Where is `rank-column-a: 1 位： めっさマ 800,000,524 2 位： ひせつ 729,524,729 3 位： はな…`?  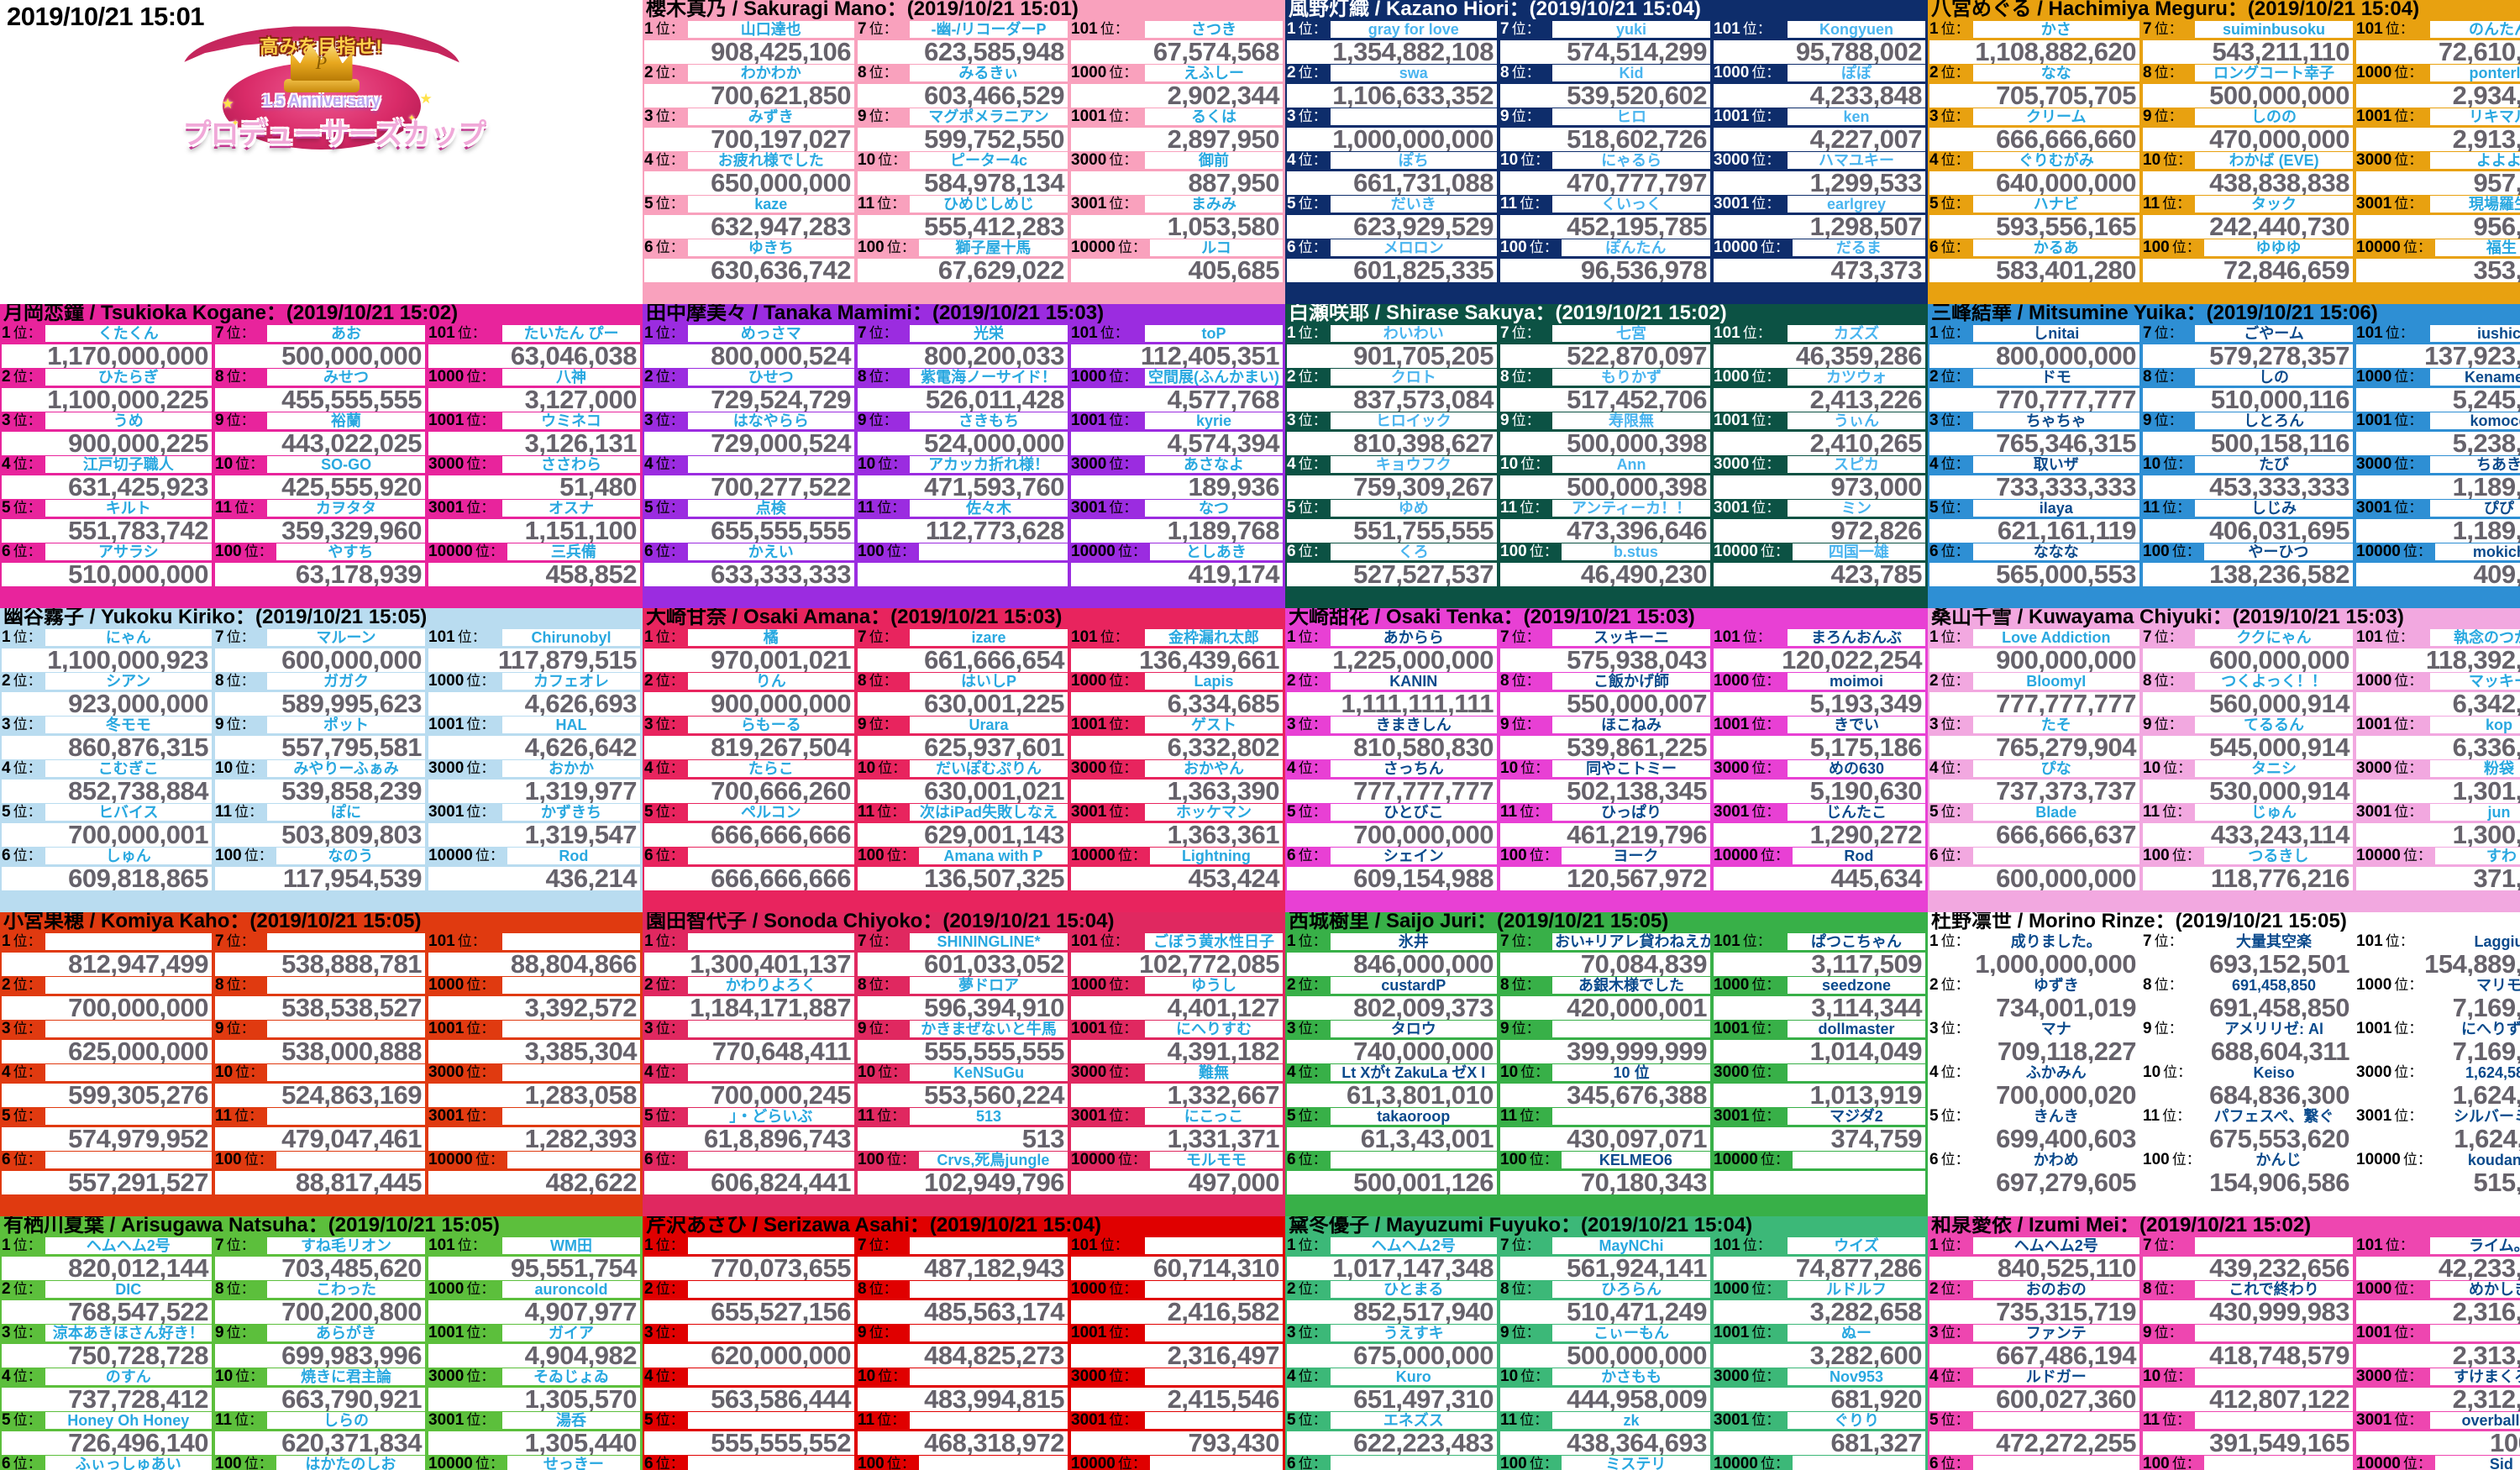
rank-column-a: 1 位： めっさマ 800,000,524 2 位： ひせつ 729,524,729 3 位： はな… is located at coordinates (749, 455).